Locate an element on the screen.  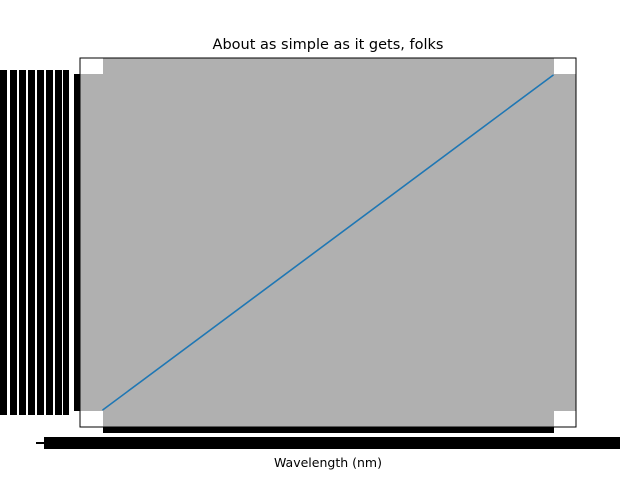
chart-title: About as simple as it gets, folks is located at coordinates (328, 45).